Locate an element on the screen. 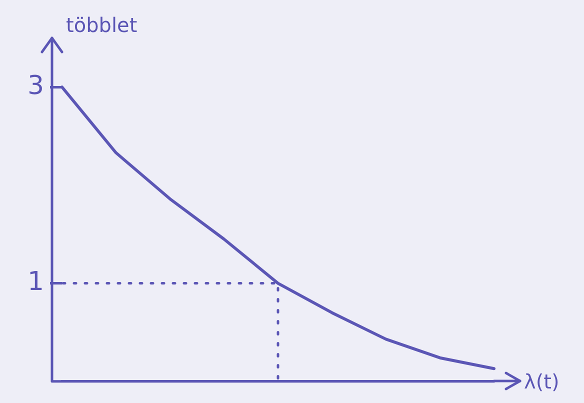 Image resolution: width=584 pixels, height=403 pixels. y-axis-title: többlet is located at coordinates (102, 25).